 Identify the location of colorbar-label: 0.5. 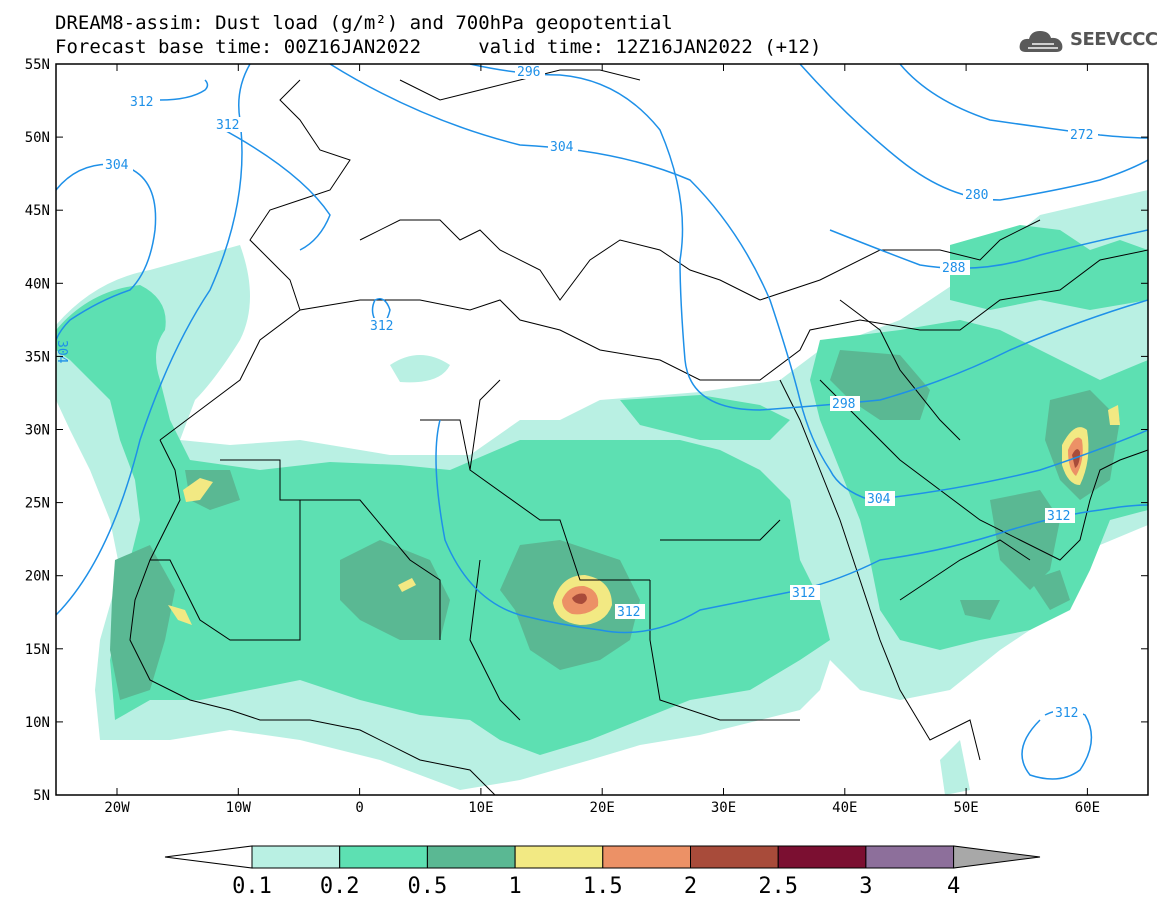
(428, 886).